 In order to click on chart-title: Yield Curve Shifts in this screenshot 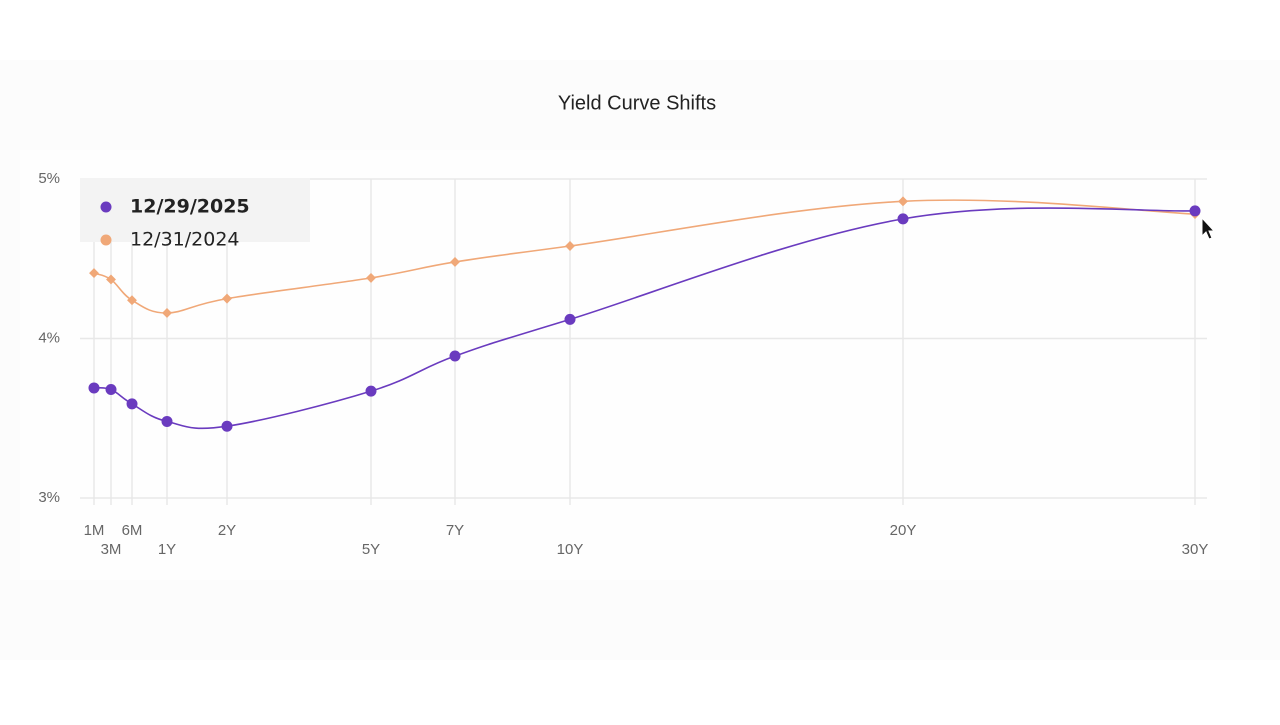, I will do `click(637, 103)`.